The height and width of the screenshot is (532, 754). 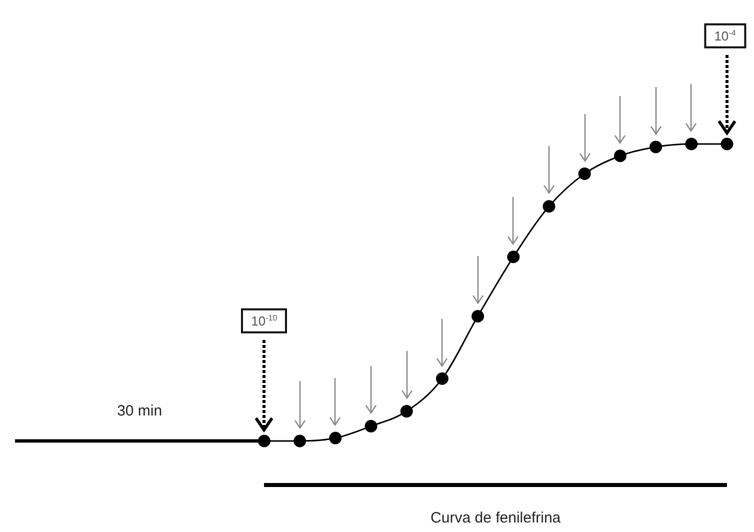 I want to click on text: Curva de fenilefrina, so click(x=495, y=518).